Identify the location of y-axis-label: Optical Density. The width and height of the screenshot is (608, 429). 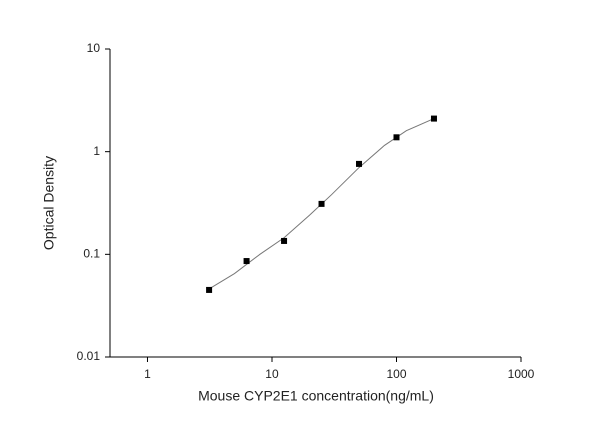
(49, 203).